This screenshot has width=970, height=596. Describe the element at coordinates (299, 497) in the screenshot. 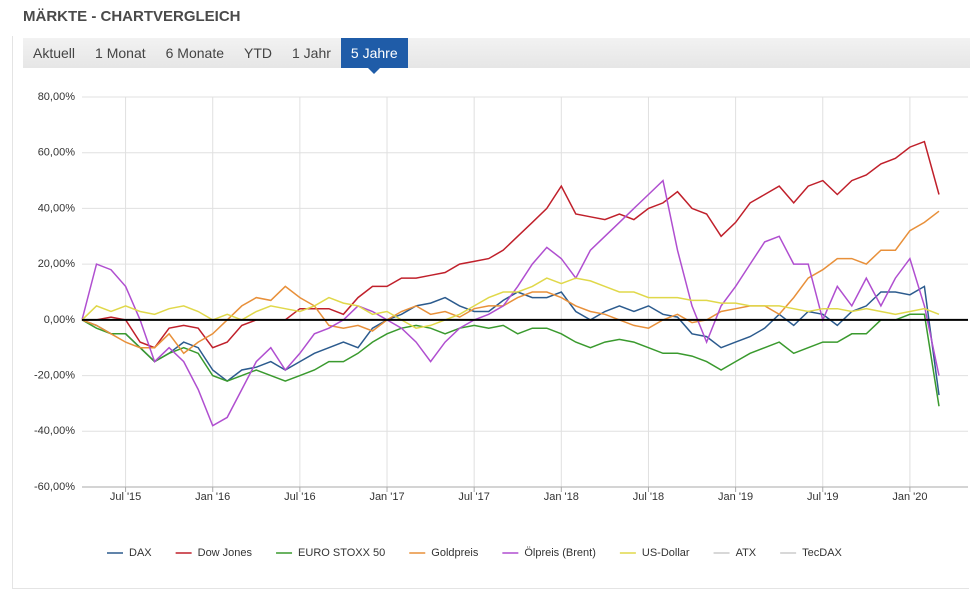

I see `x-tick-label: Jul '16` at that location.